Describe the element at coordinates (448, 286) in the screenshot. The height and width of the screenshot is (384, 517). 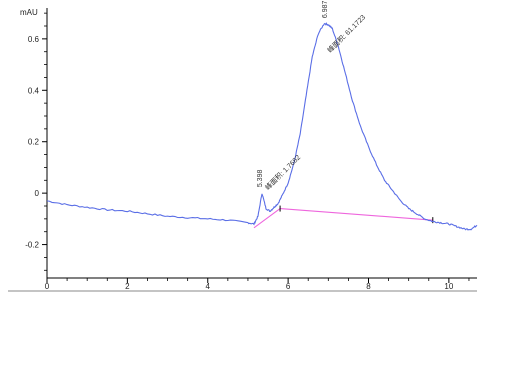
I see `x-tick-label: 10` at that location.